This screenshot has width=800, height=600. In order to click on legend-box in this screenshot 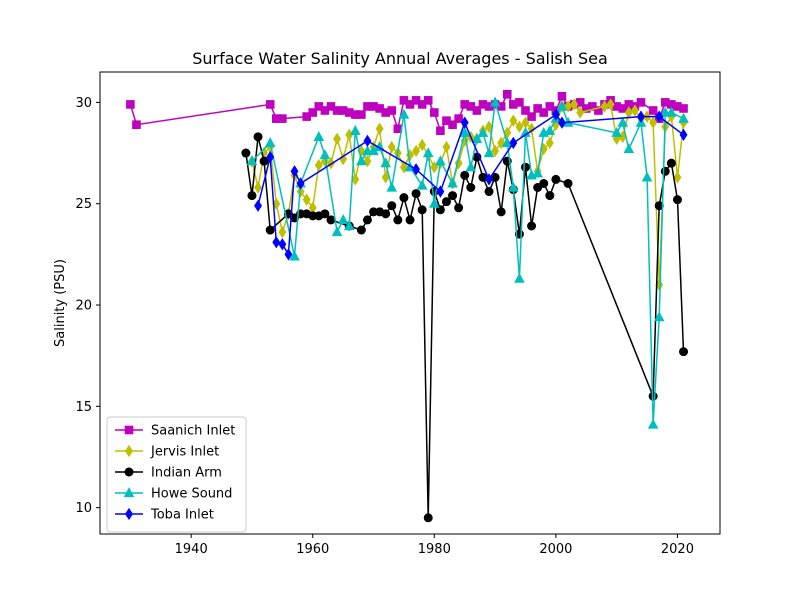, I will do `click(176, 474)`.